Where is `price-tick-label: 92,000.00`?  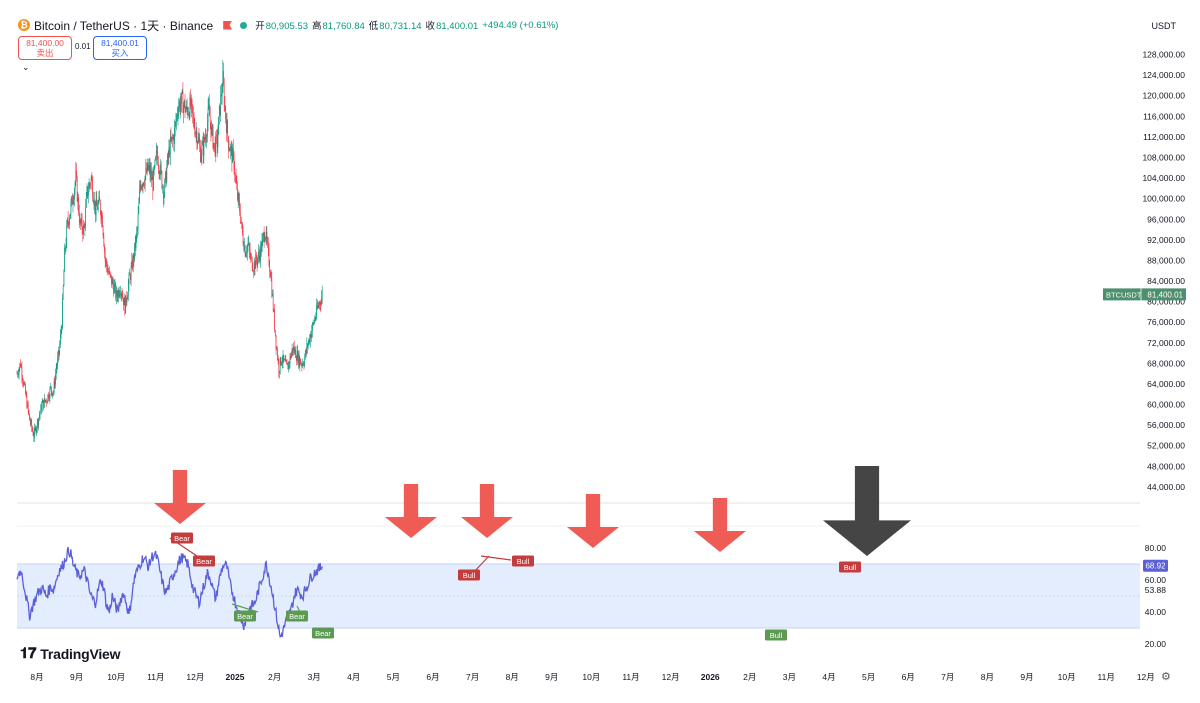 price-tick-label: 92,000.00 is located at coordinates (1166, 240).